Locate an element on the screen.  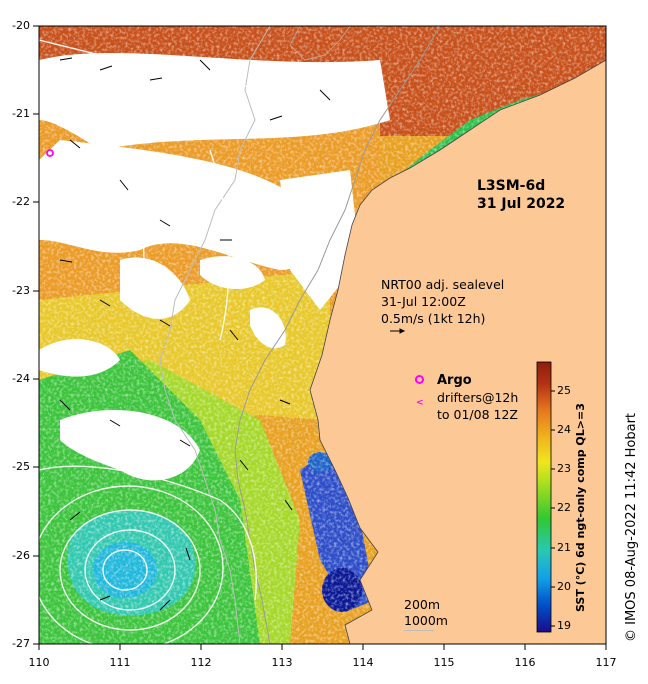
argo-float-marker is located at coordinates (50, 153).